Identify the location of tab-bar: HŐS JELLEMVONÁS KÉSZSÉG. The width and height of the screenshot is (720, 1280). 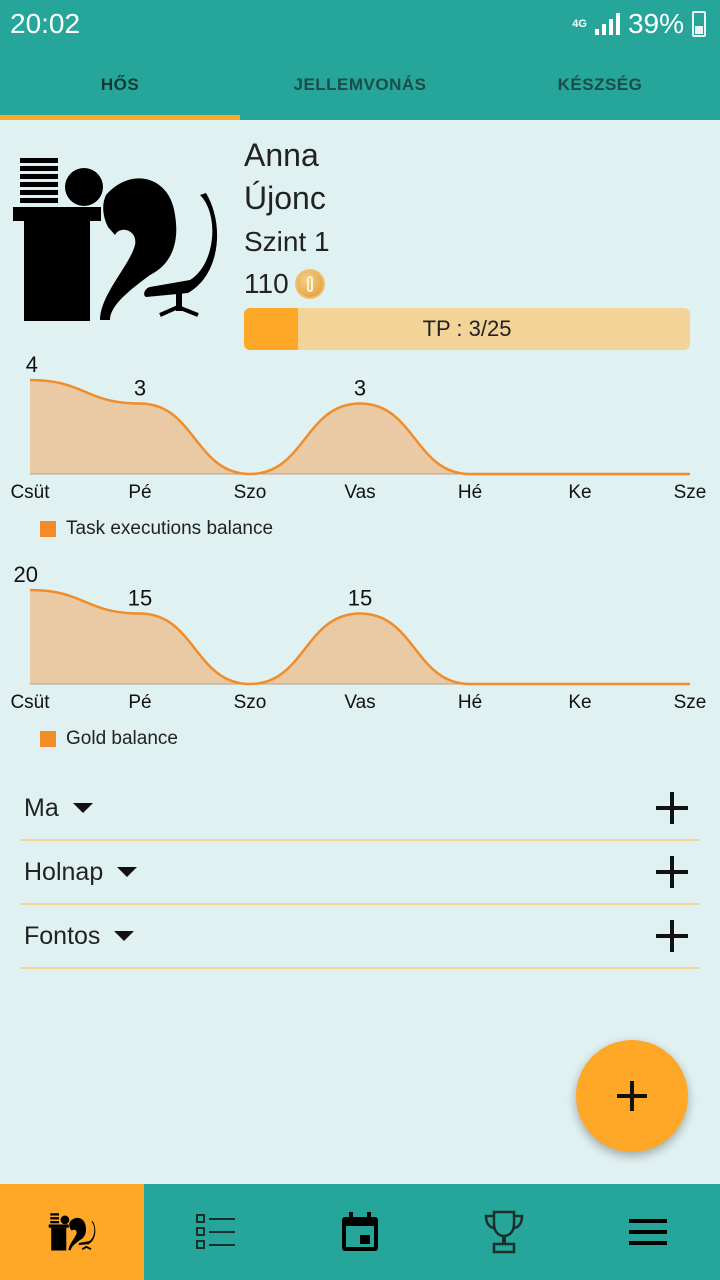
(360, 85).